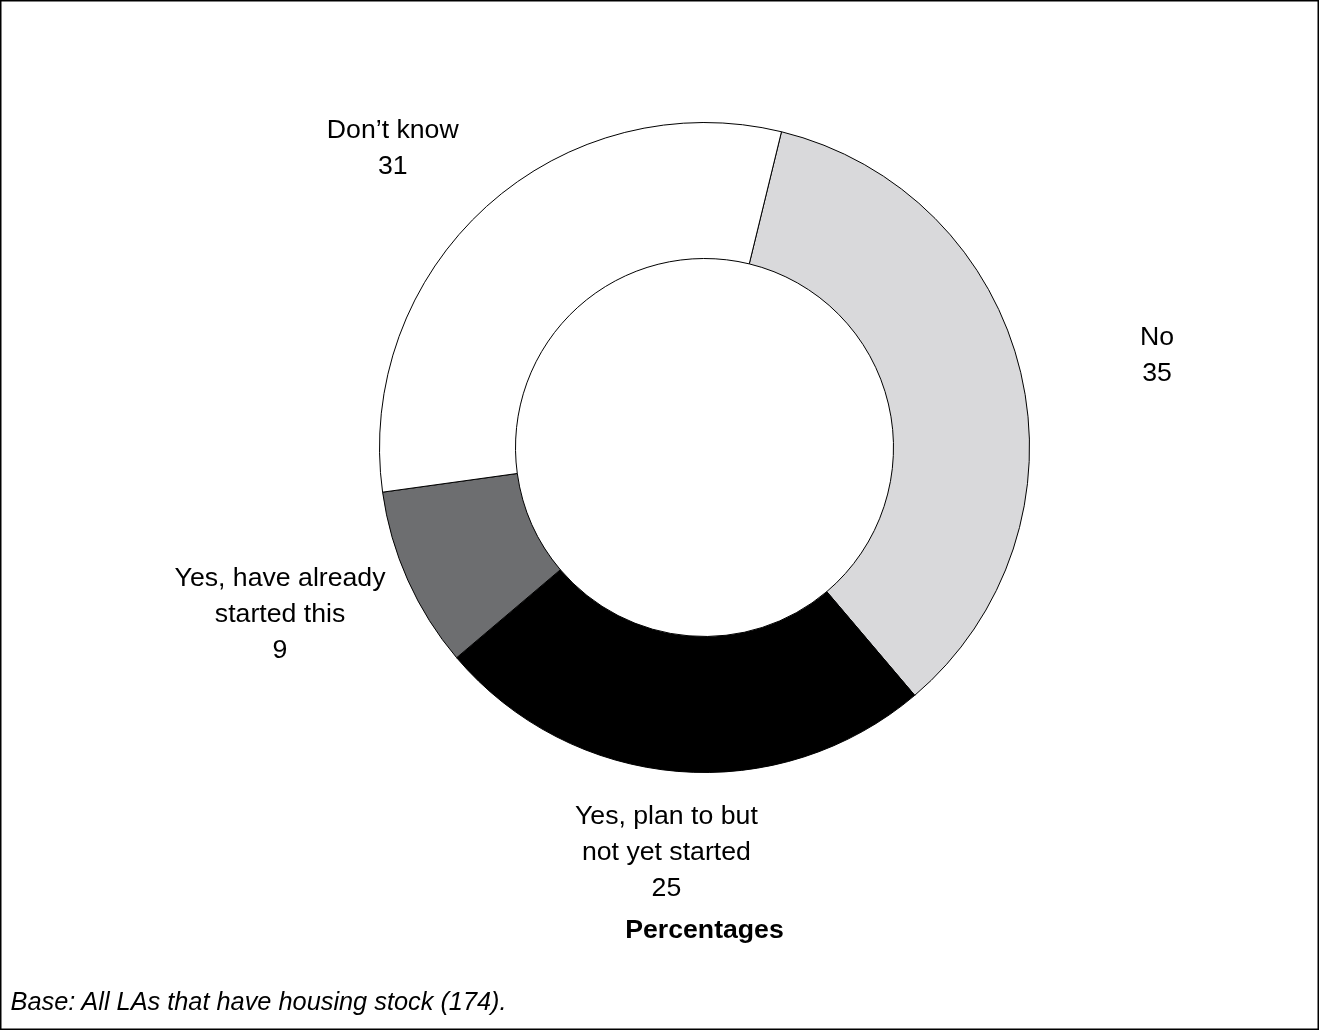 This screenshot has width=1319, height=1030. Describe the element at coordinates (280, 594) in the screenshot. I see `slice-label: Yes, have already started this` at that location.